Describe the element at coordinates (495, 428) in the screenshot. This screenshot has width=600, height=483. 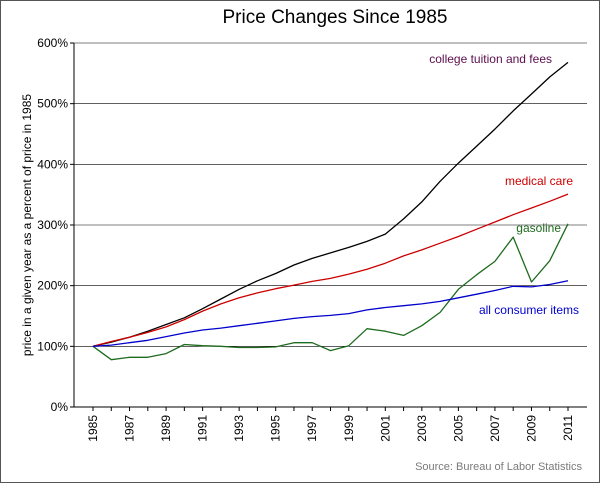
I see `x-tick-label: 2007` at that location.